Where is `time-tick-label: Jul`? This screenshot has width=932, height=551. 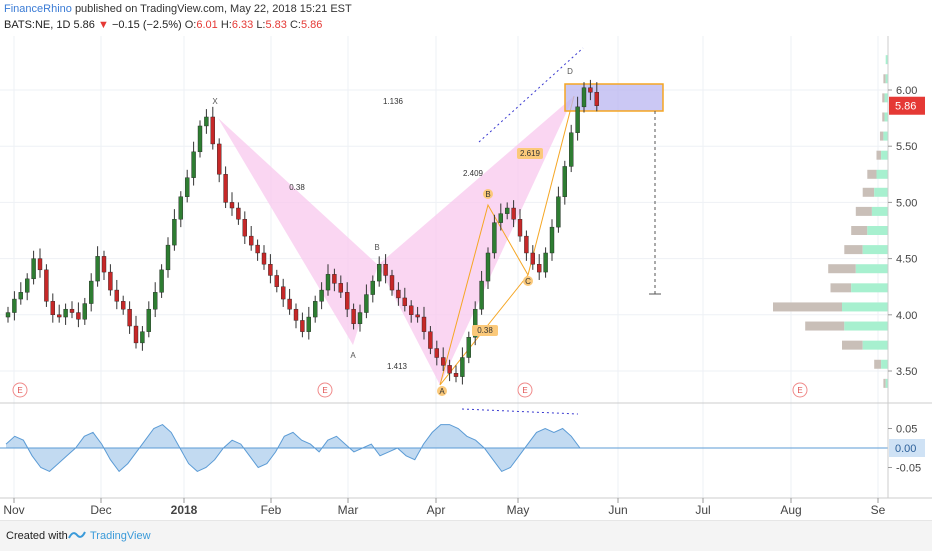 time-tick-label: Jul is located at coordinates (702, 510).